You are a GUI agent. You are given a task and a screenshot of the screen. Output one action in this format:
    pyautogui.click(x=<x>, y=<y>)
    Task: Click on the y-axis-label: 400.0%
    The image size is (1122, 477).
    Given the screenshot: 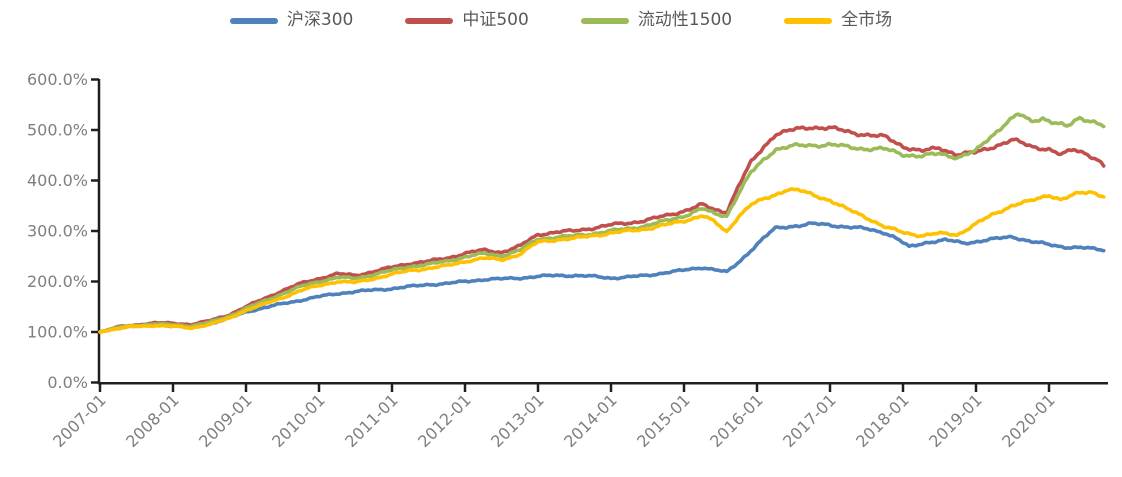 What is the action you would take?
    pyautogui.click(x=57, y=180)
    